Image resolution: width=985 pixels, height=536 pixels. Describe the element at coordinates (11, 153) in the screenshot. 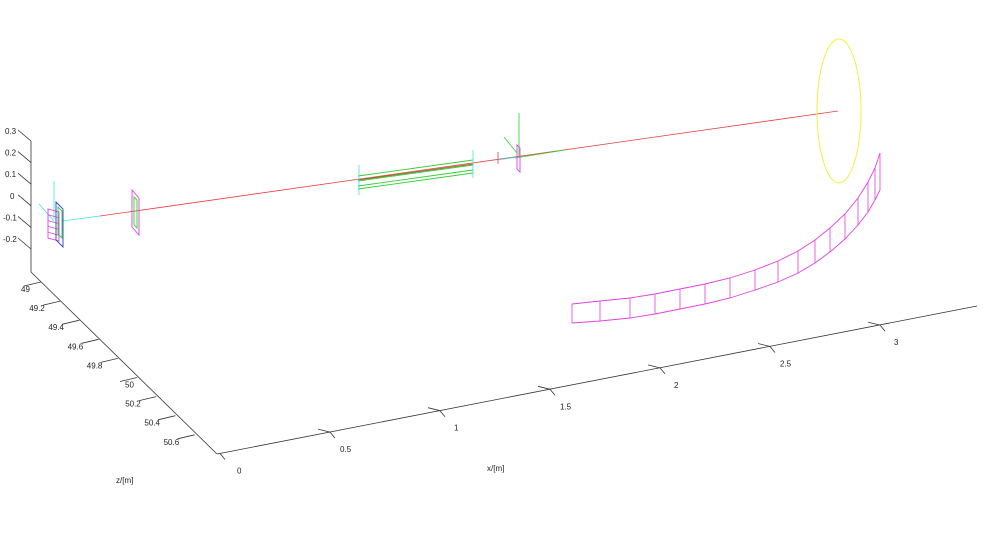

I see `y-tick-label: 0.2` at that location.